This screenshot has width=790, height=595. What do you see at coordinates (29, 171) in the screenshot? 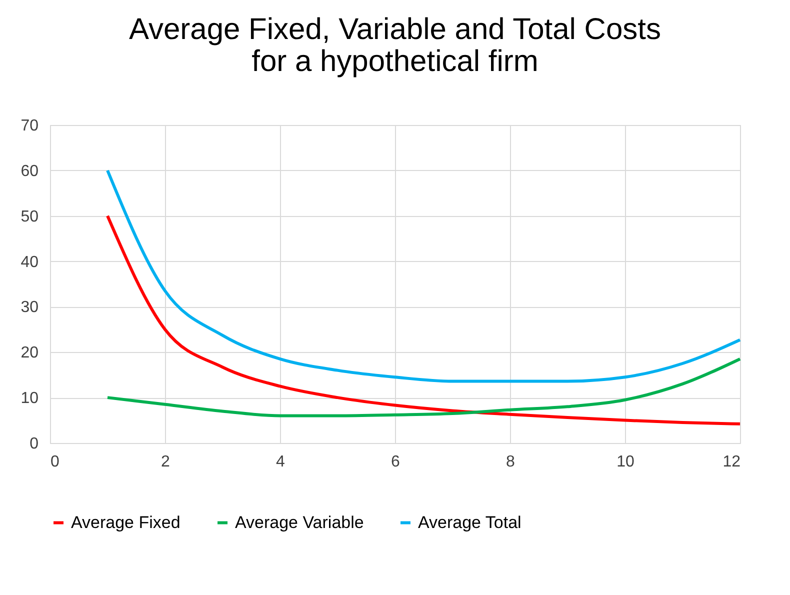
I see `y-tick-label: 60` at bounding box center [29, 171].